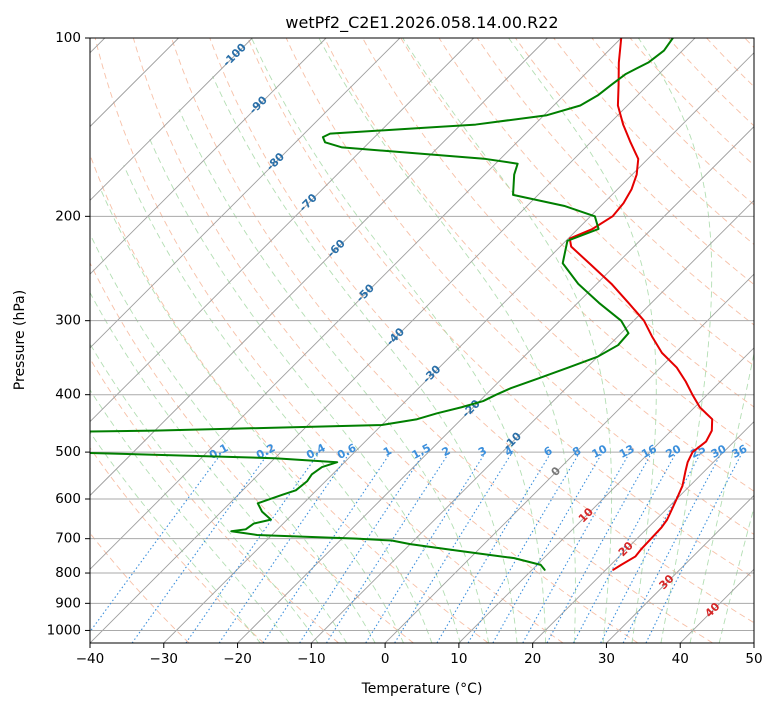 This screenshot has height=708, width=775. What do you see at coordinates (68, 38) in the screenshot?
I see `y-tick-label: 100` at bounding box center [68, 38].